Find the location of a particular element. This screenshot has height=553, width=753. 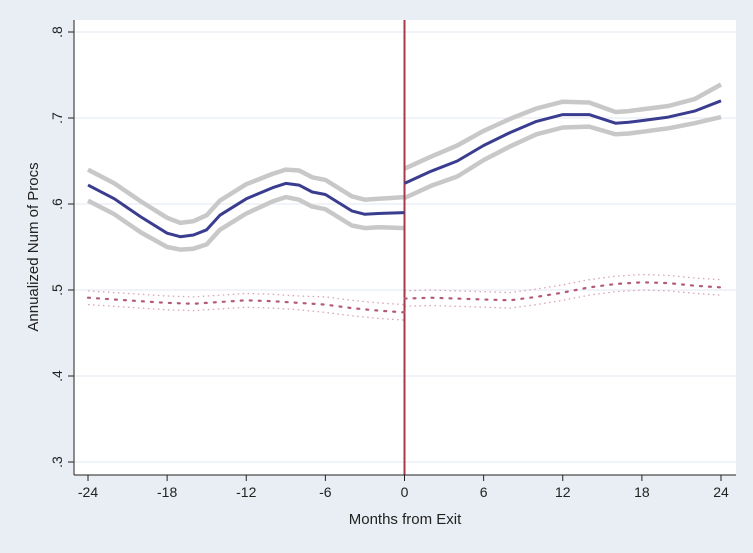

x-tick-label: -12 is located at coordinates (246, 492).